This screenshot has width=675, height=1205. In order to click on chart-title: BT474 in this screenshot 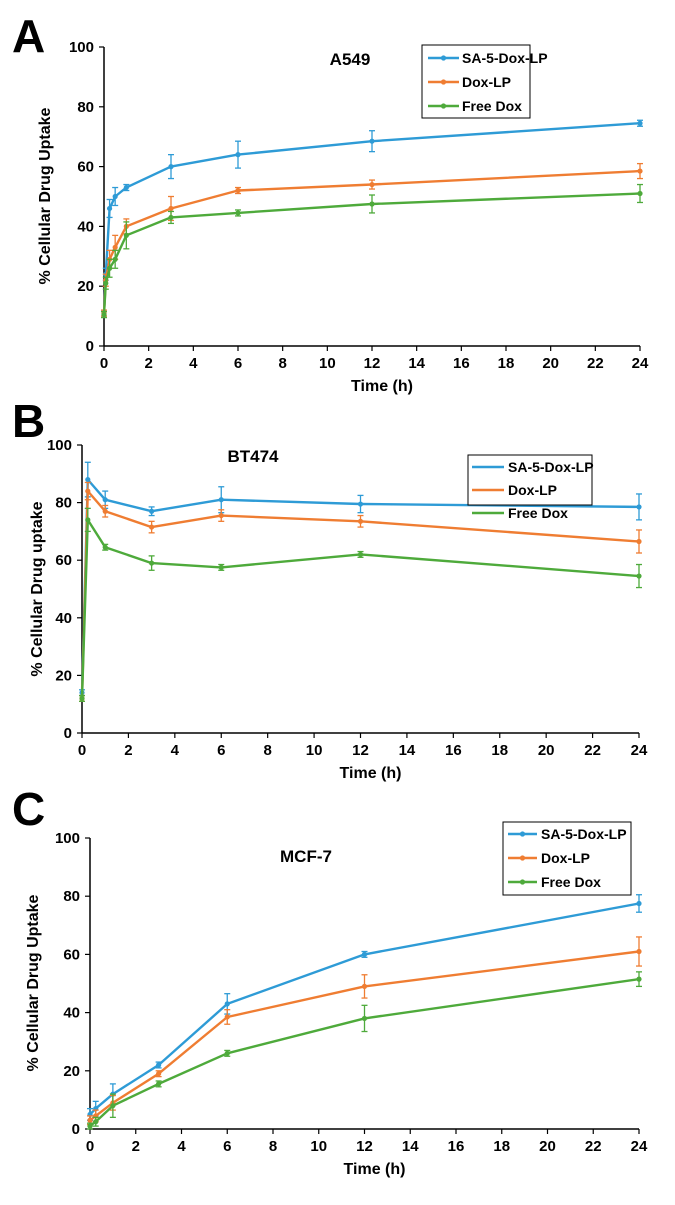, I will do `click(253, 456)`.